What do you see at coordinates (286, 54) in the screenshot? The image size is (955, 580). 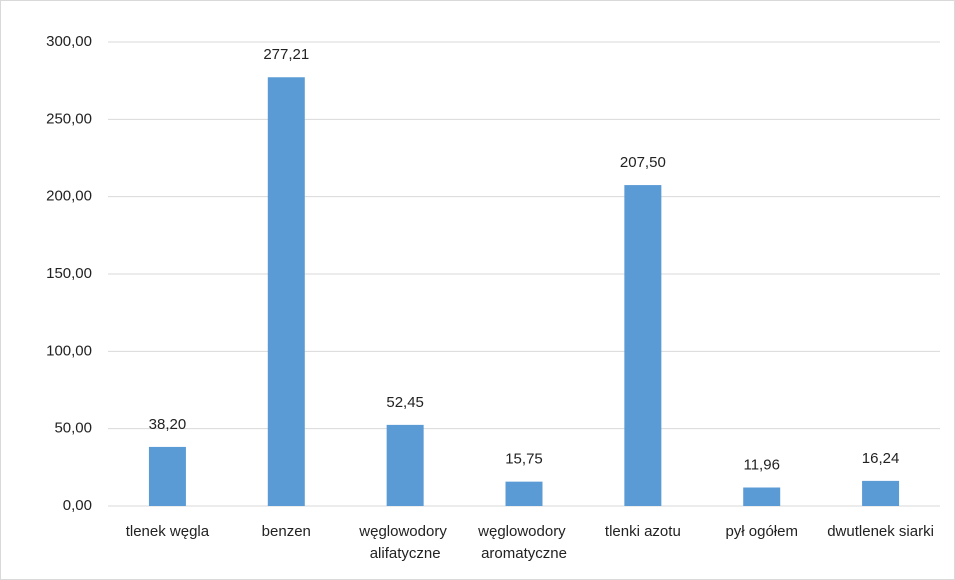 I see `data-label: 277,21` at bounding box center [286, 54].